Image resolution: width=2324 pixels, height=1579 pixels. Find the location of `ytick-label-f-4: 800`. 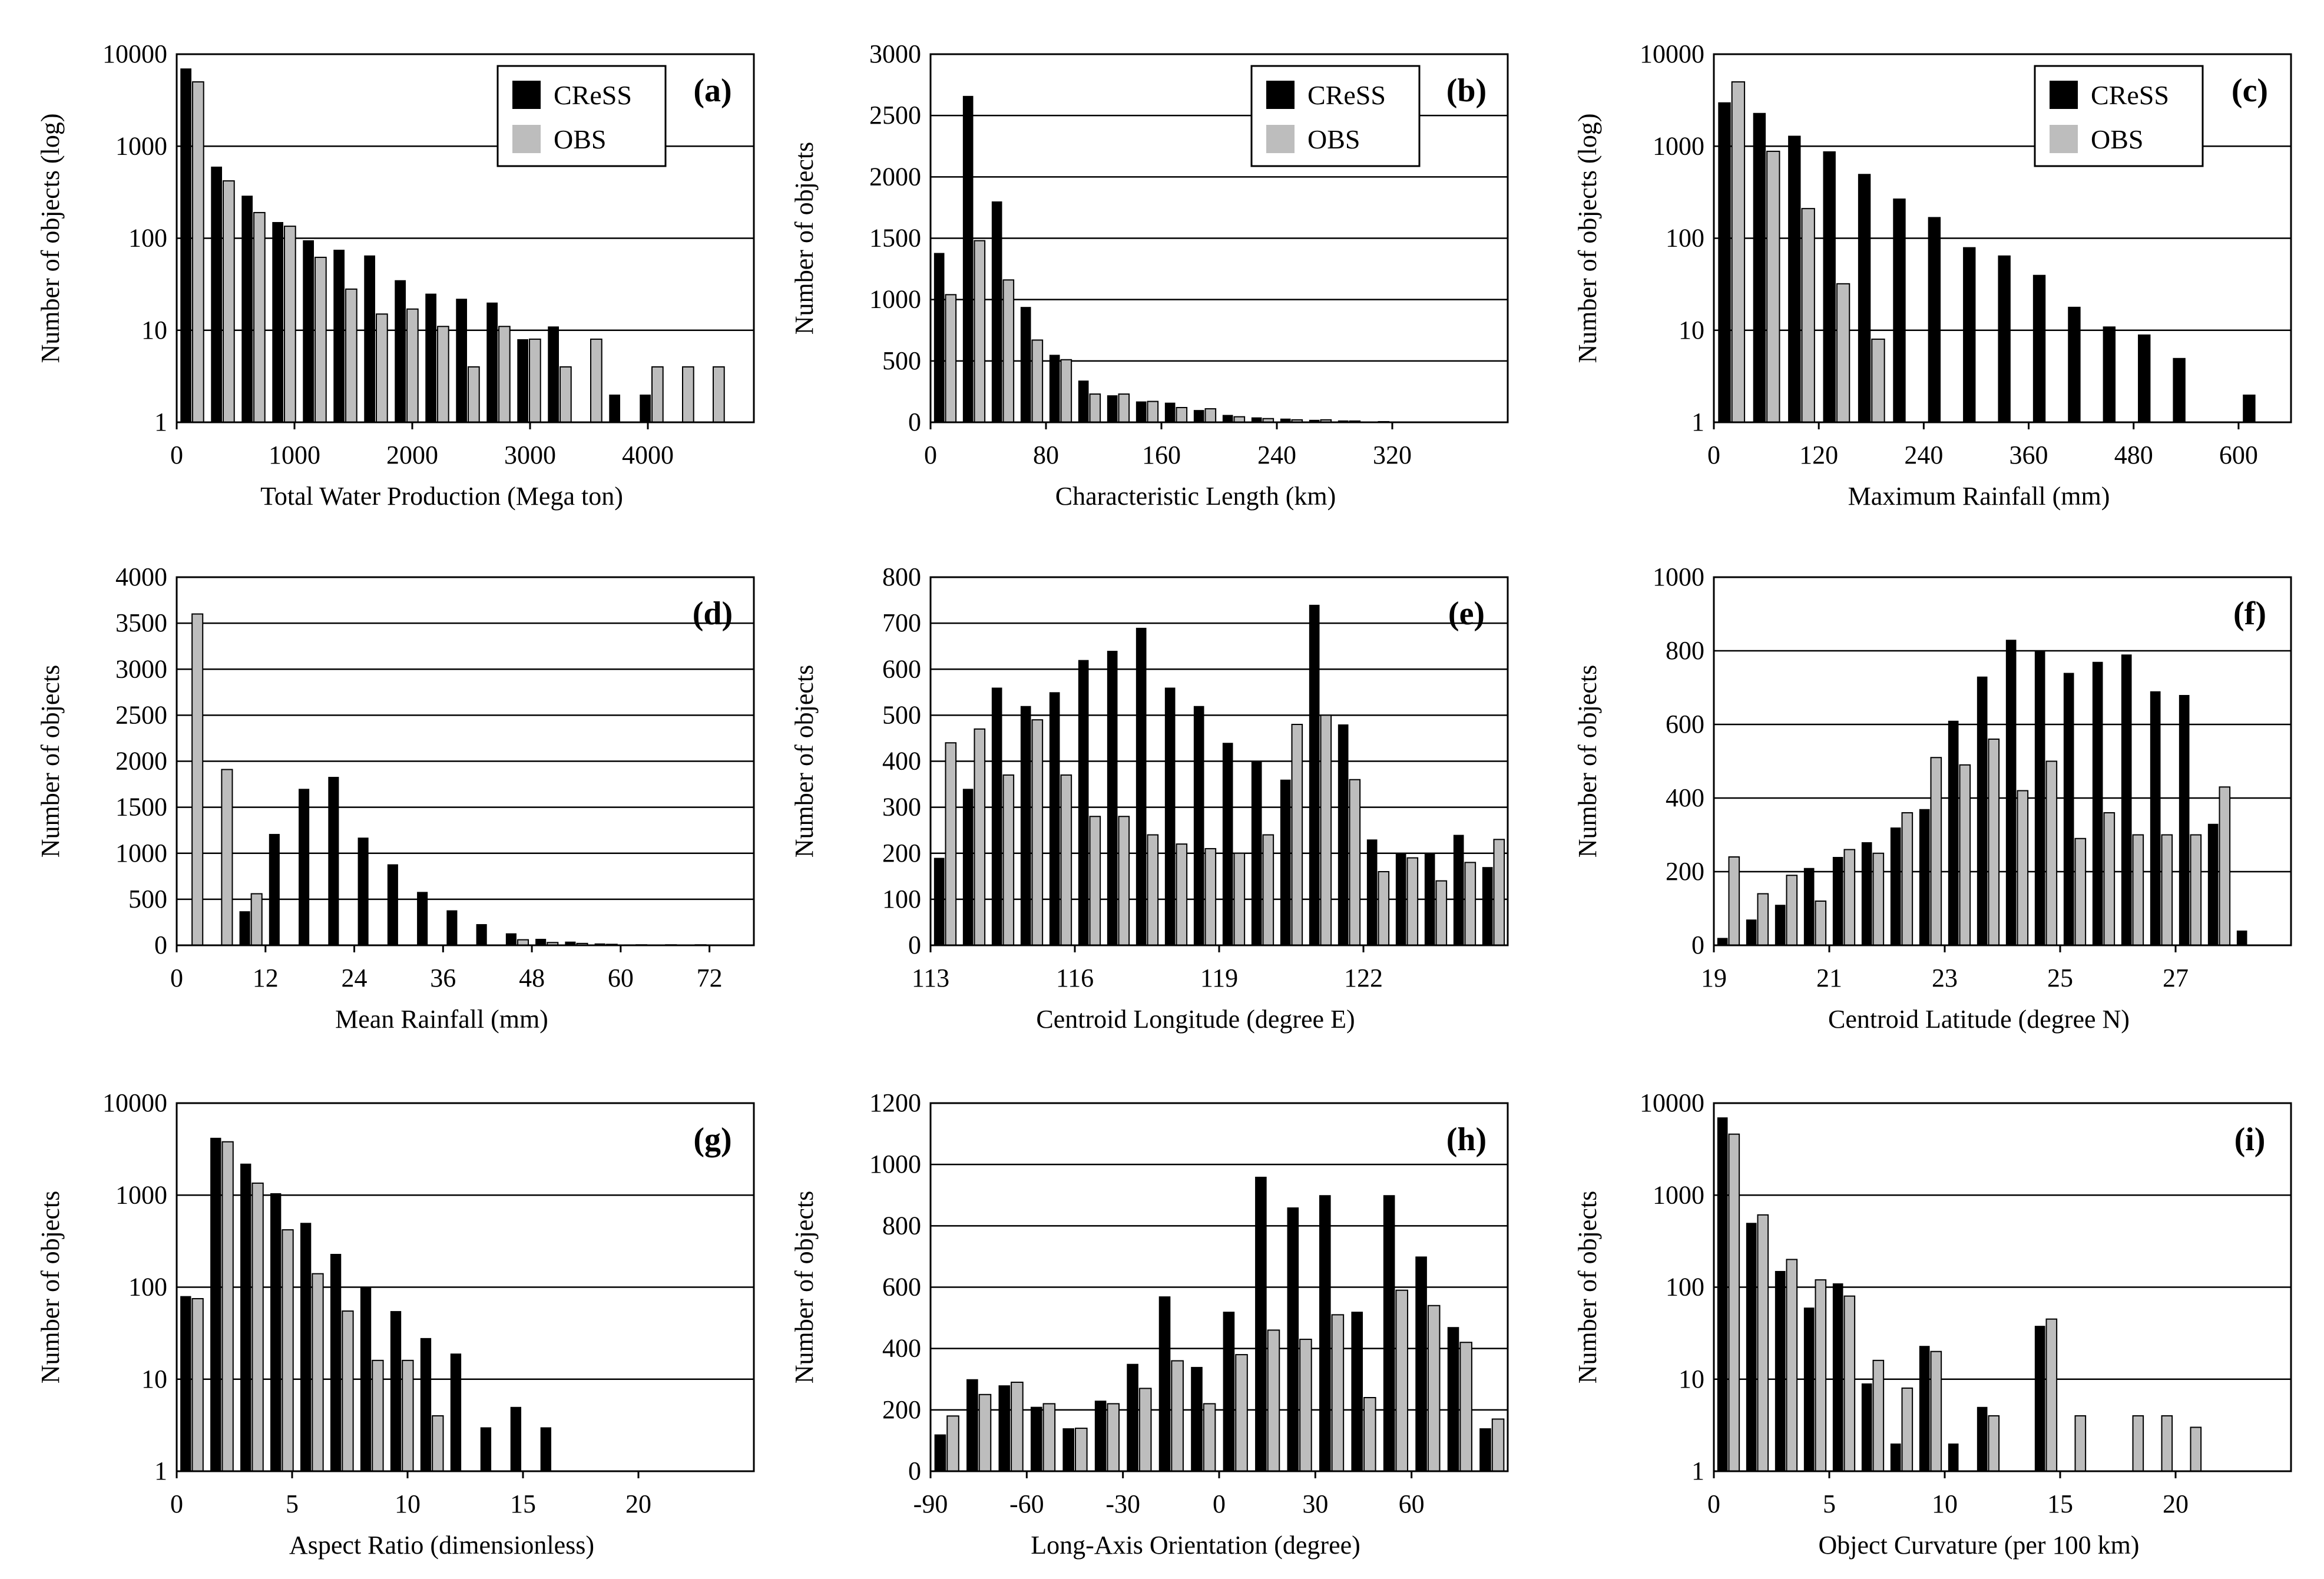

ytick-label-f-4: 800 is located at coordinates (1685, 650).